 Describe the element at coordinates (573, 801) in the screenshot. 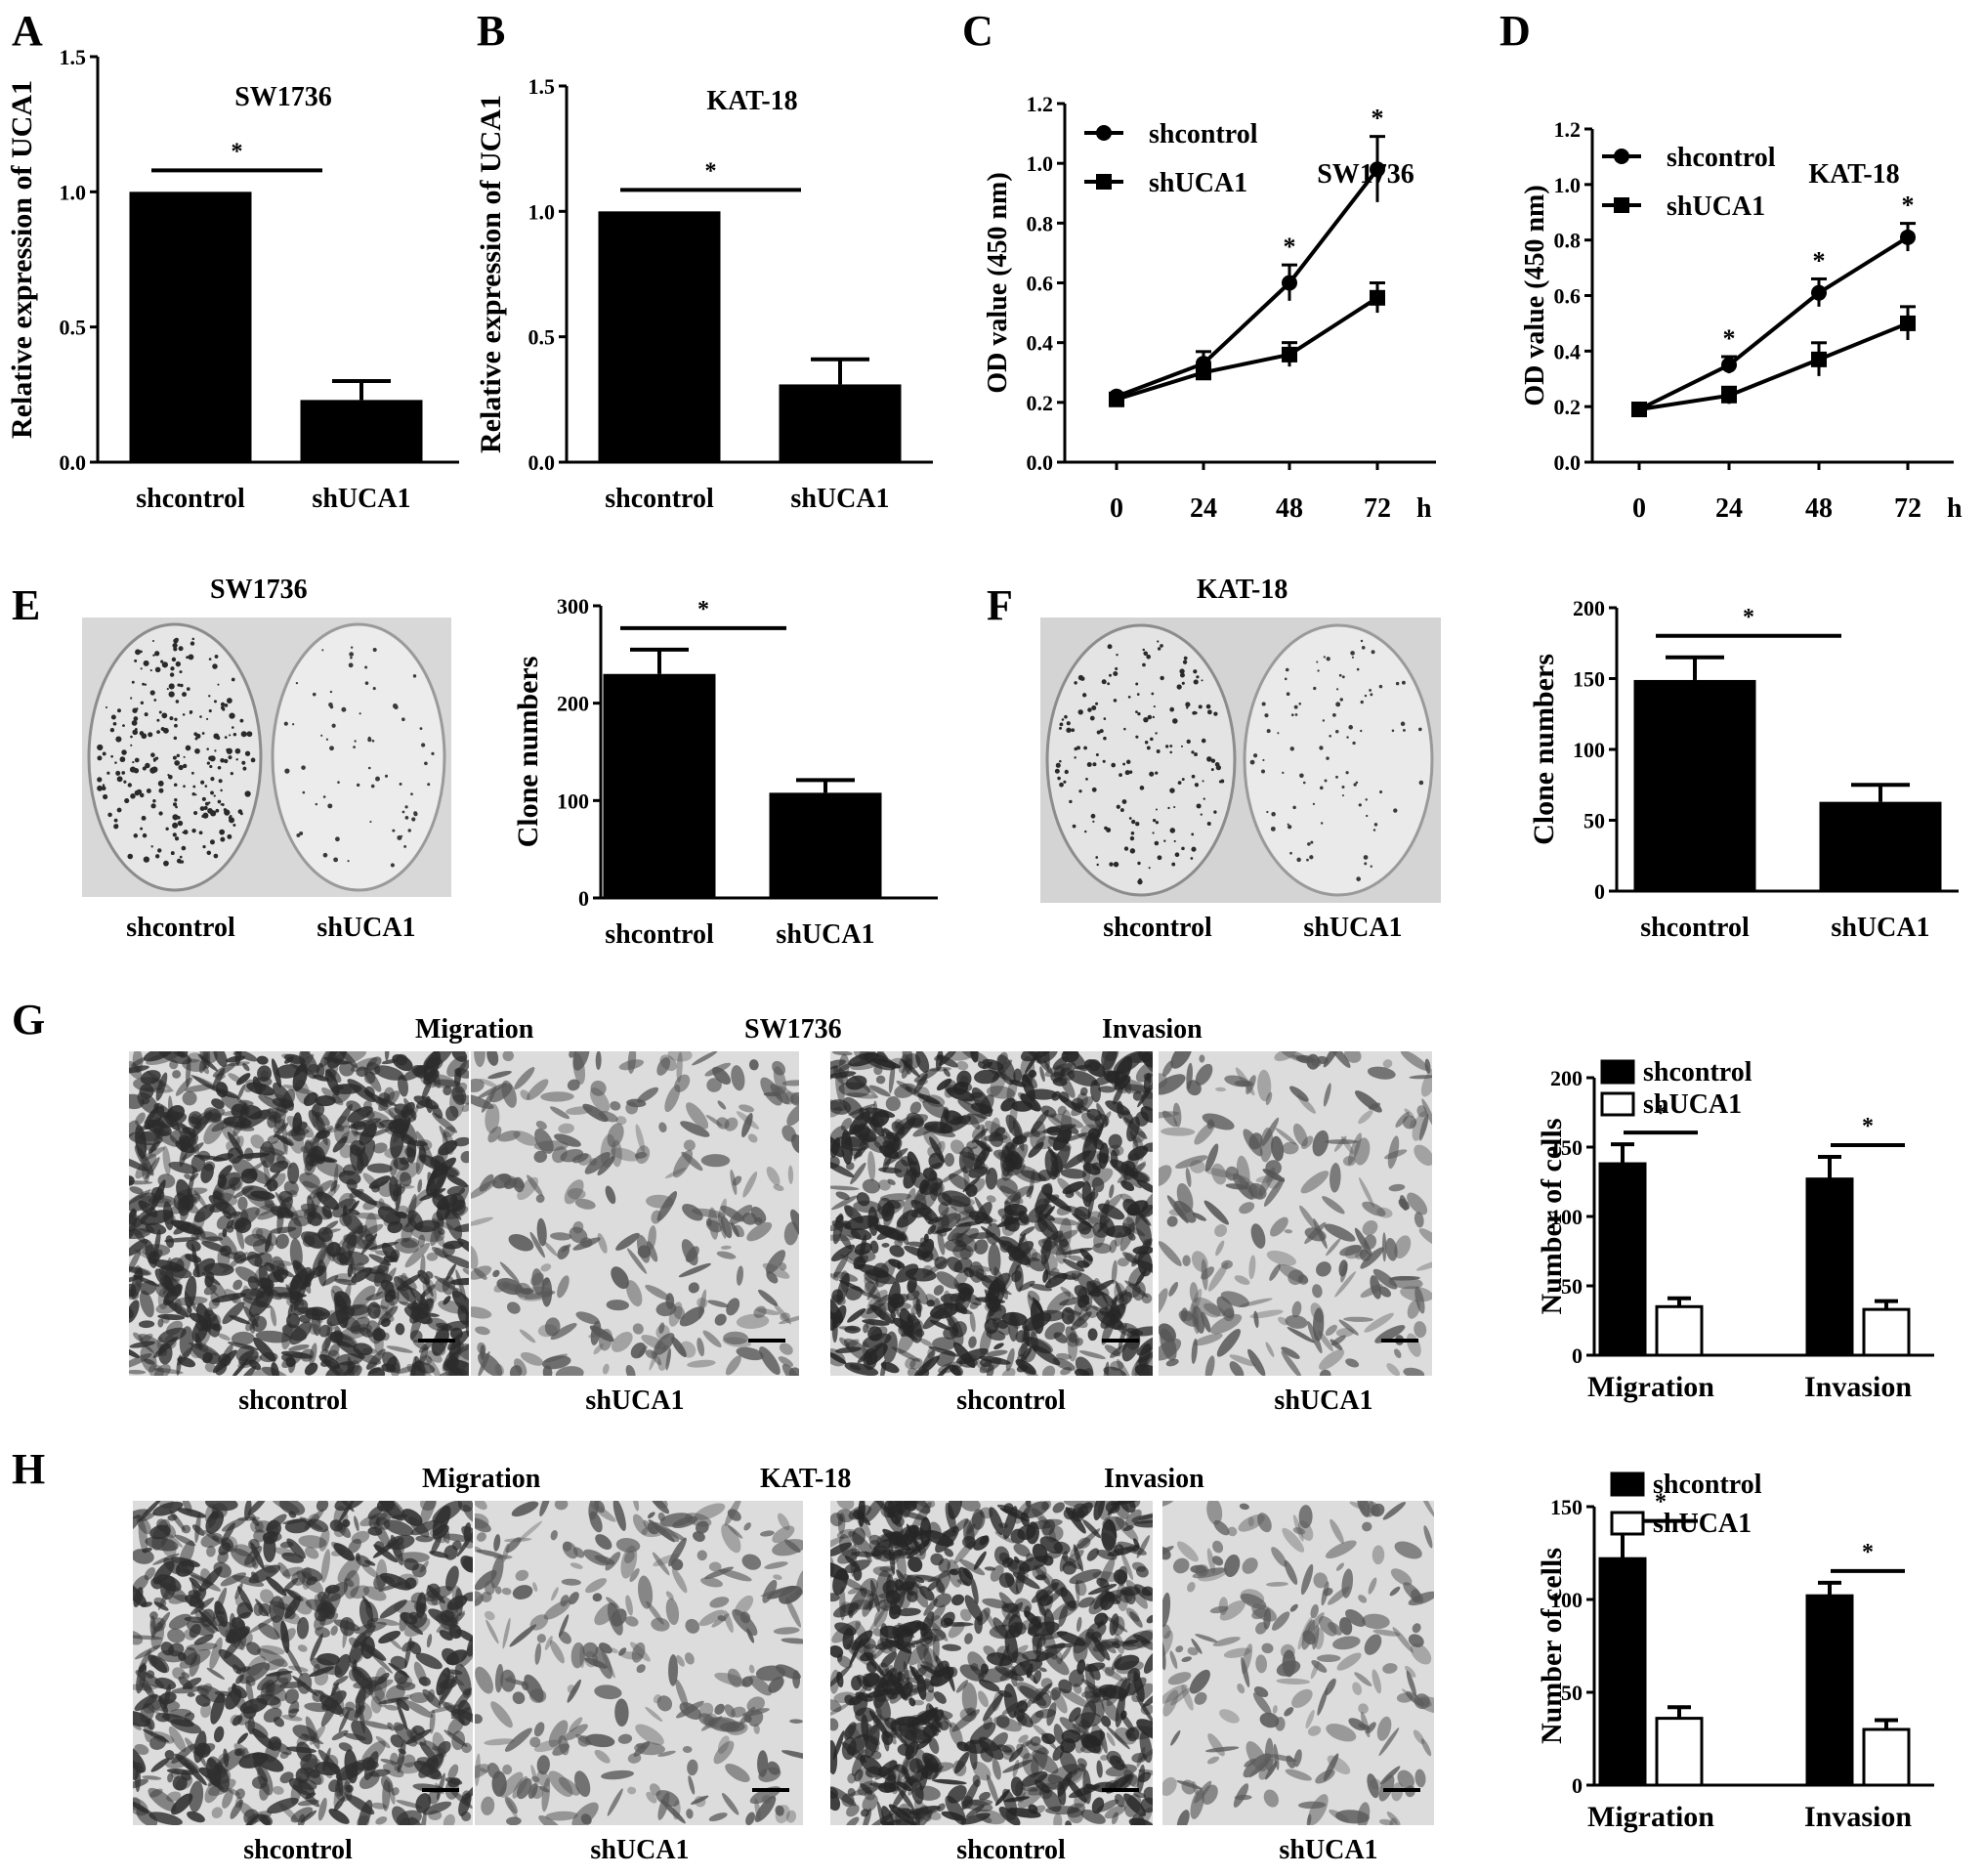

I see `chart-e-y-tick-label: 100` at that location.